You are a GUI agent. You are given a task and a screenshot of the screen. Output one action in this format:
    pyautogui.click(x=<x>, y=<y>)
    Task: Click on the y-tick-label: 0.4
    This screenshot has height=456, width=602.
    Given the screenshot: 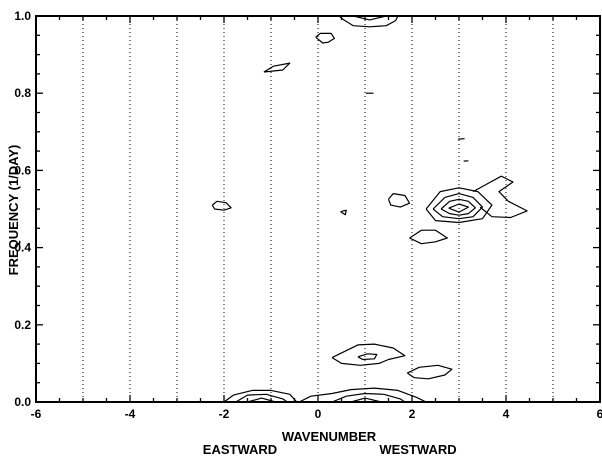 What is the action you would take?
    pyautogui.click(x=22, y=248)
    